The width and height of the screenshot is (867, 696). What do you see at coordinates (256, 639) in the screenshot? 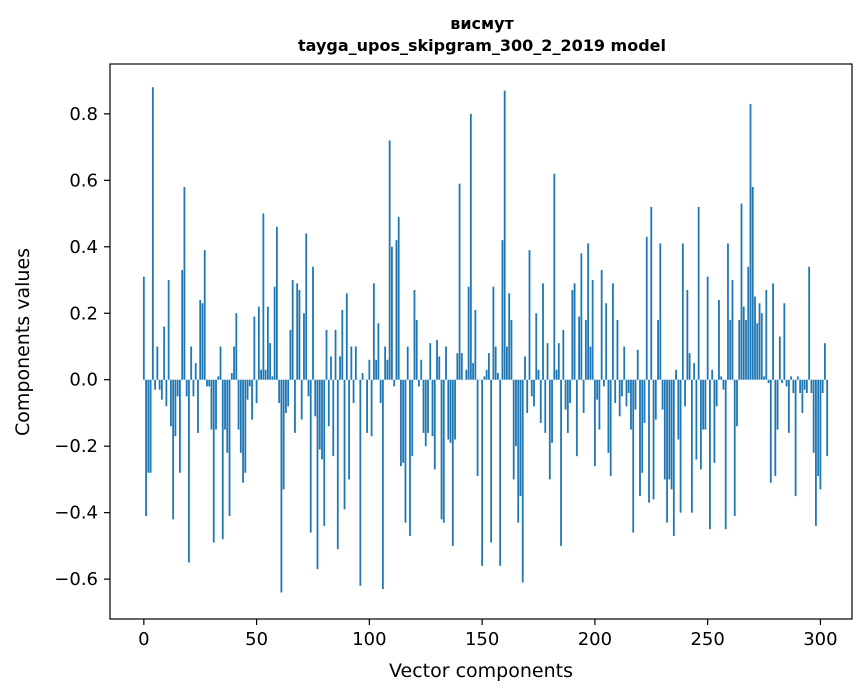
I see `x-tick-label: 50` at bounding box center [256, 639].